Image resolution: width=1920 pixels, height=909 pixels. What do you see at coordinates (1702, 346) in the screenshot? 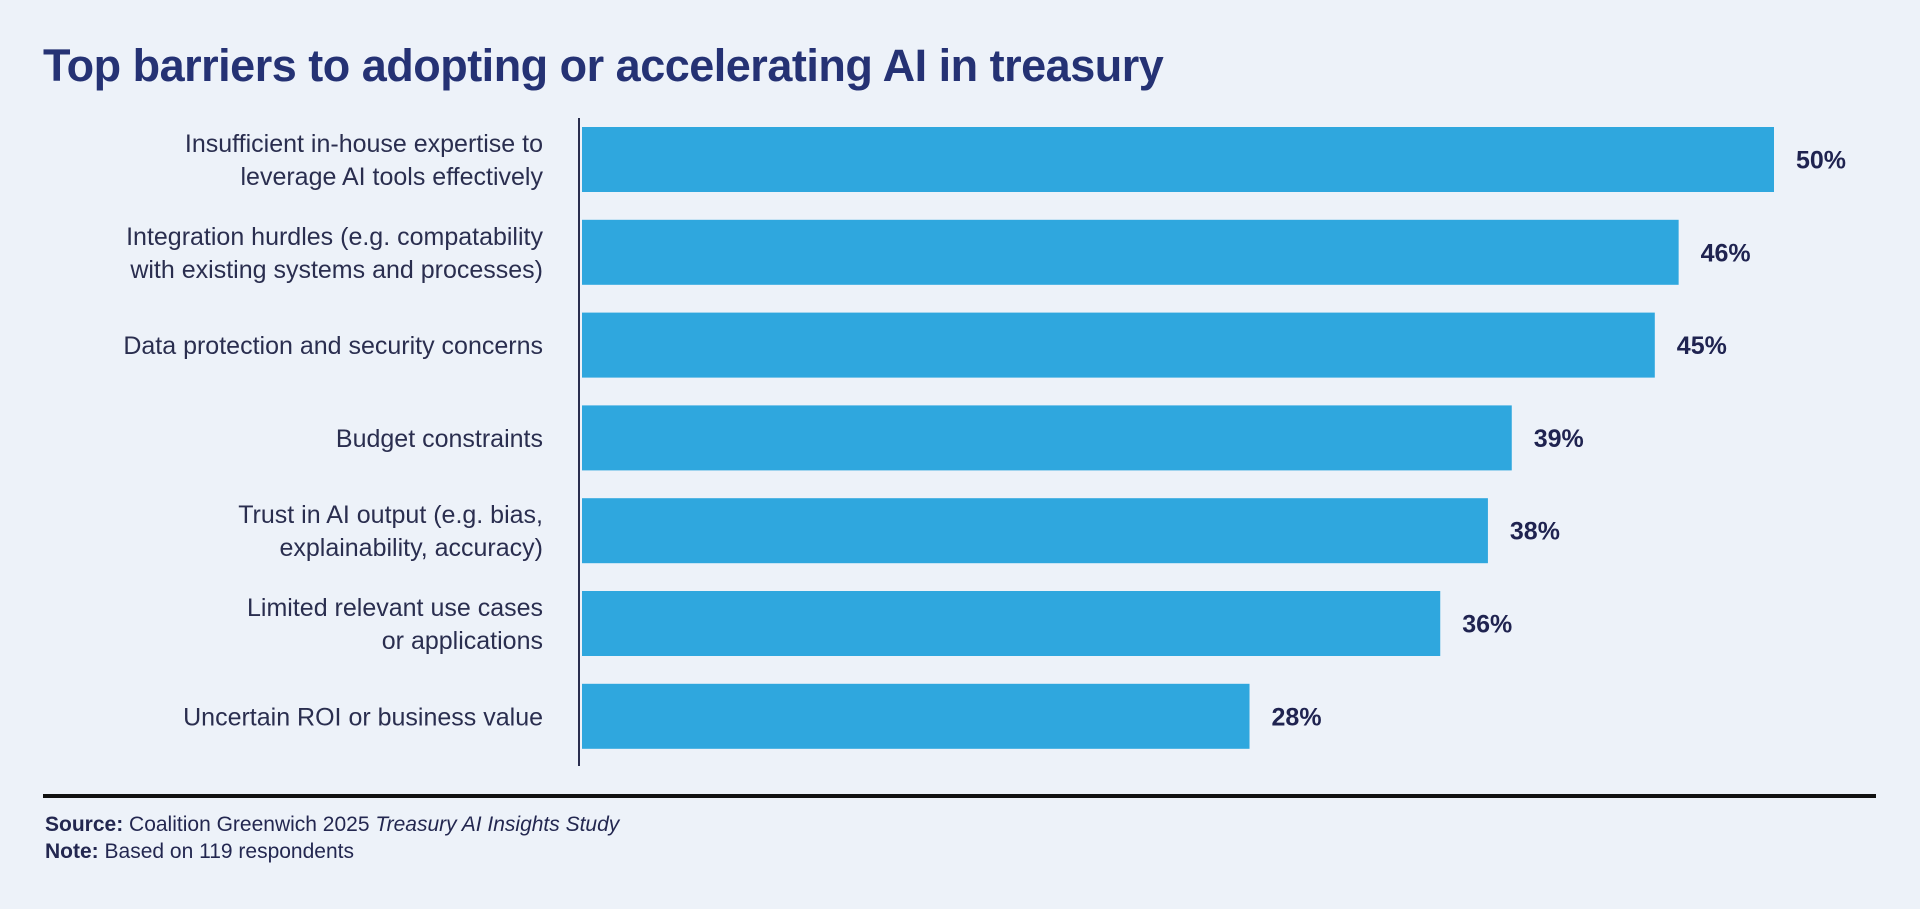
I see `value-label: 45%` at bounding box center [1702, 346].